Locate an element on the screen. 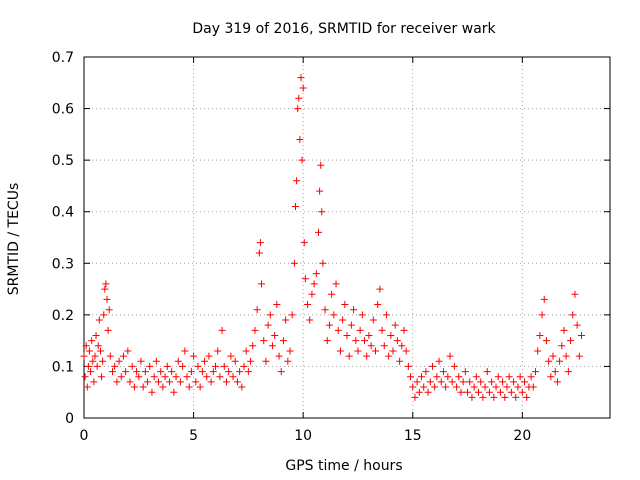  y-tick-label-6: 0.6 is located at coordinates (63, 110).